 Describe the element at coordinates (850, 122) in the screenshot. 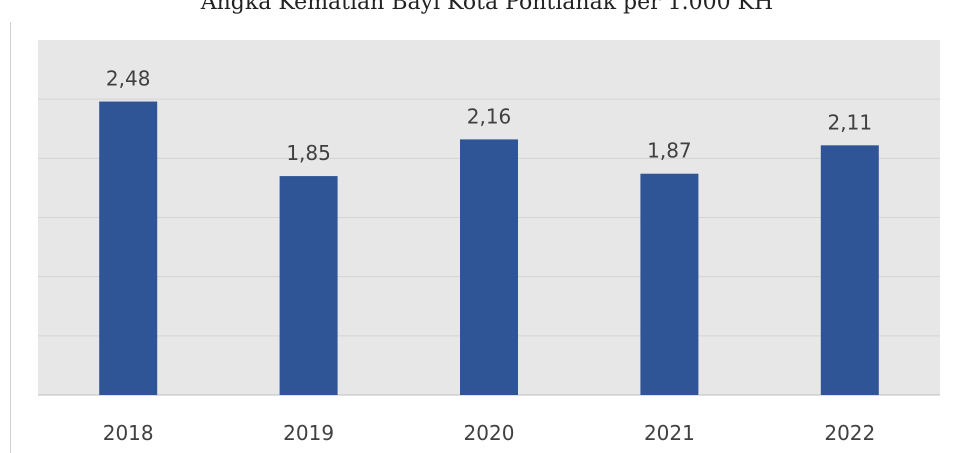

I see `data-label: 2,11` at that location.